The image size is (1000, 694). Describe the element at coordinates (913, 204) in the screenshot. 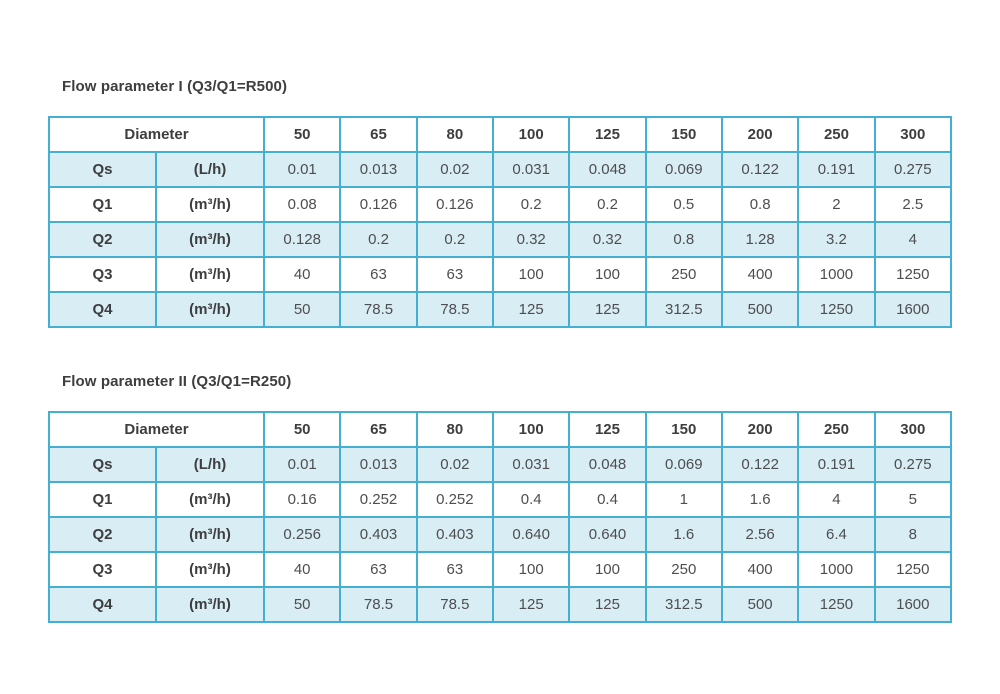

I see `value-cell: 2.5` at that location.